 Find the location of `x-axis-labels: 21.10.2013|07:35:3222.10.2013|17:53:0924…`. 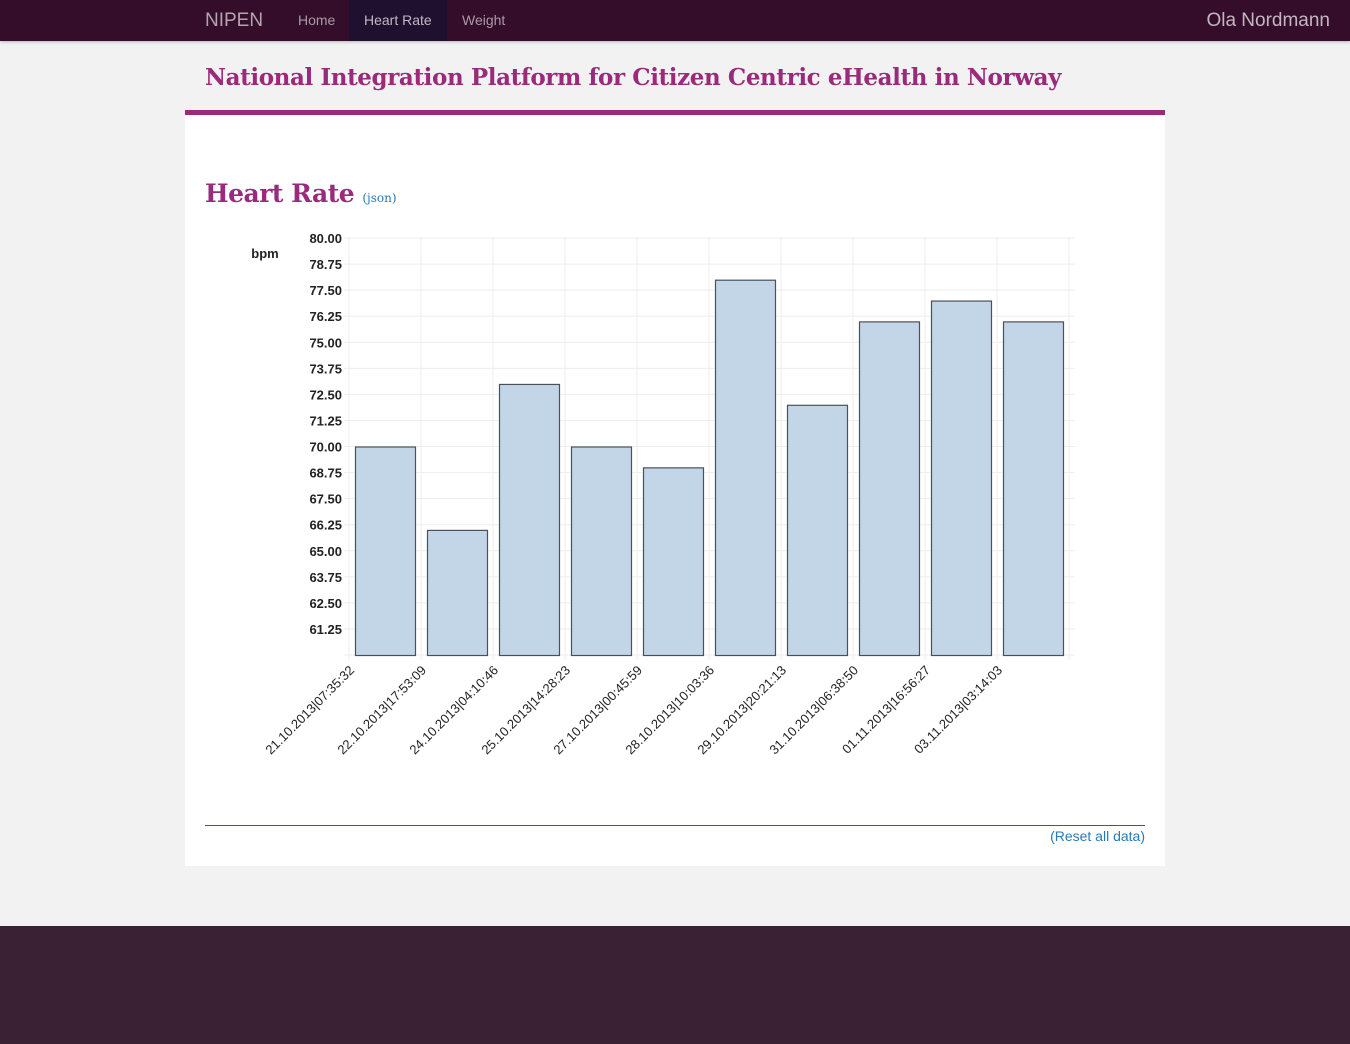

x-axis-labels: 21.10.2013|07:35:3222.10.2013|17:53:0924… is located at coordinates (633, 710).